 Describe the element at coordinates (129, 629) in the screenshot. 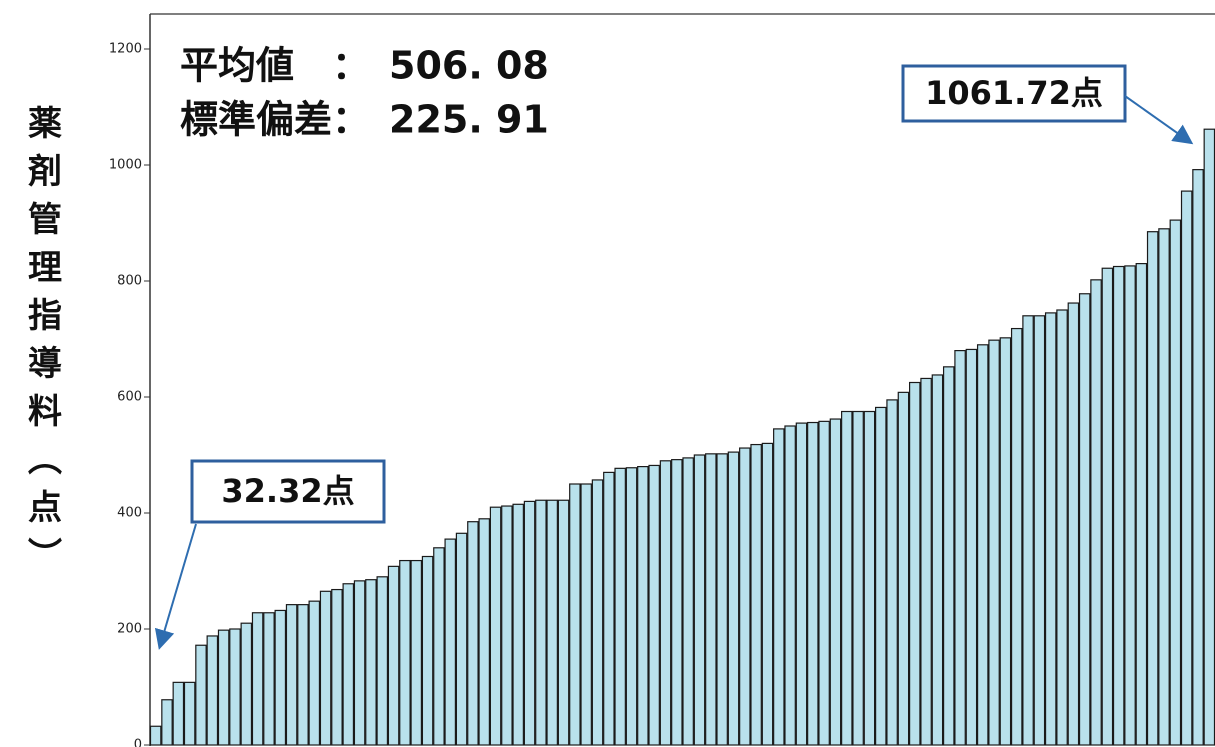

I see `y-tick-label: 200` at that location.